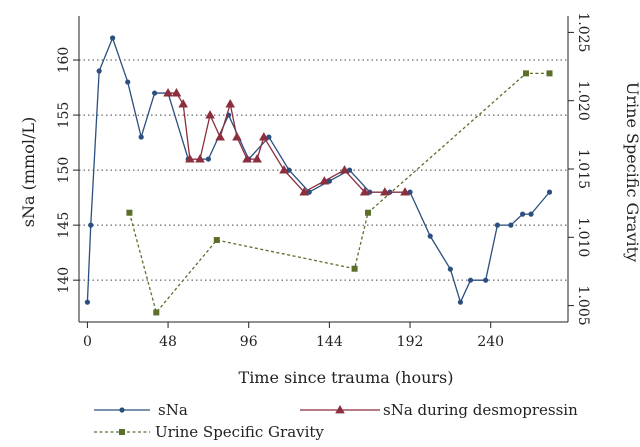 The height and width of the screenshot is (447, 640). I want to click on series-line, so click(286, 142).